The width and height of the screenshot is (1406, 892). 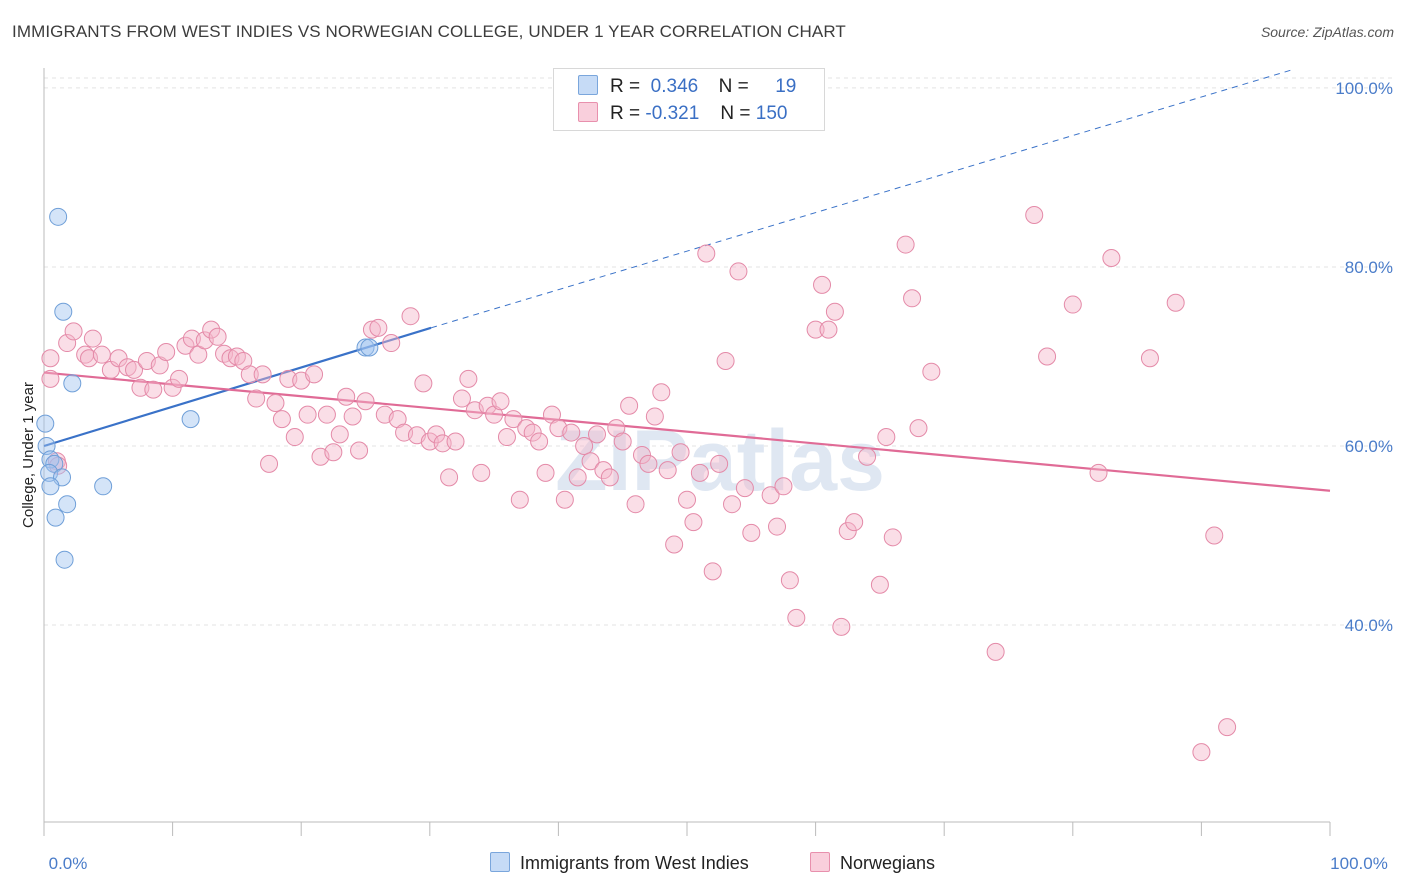 I want to click on bottom-legend-label-pink: Norwegians, so click(x=888, y=863).